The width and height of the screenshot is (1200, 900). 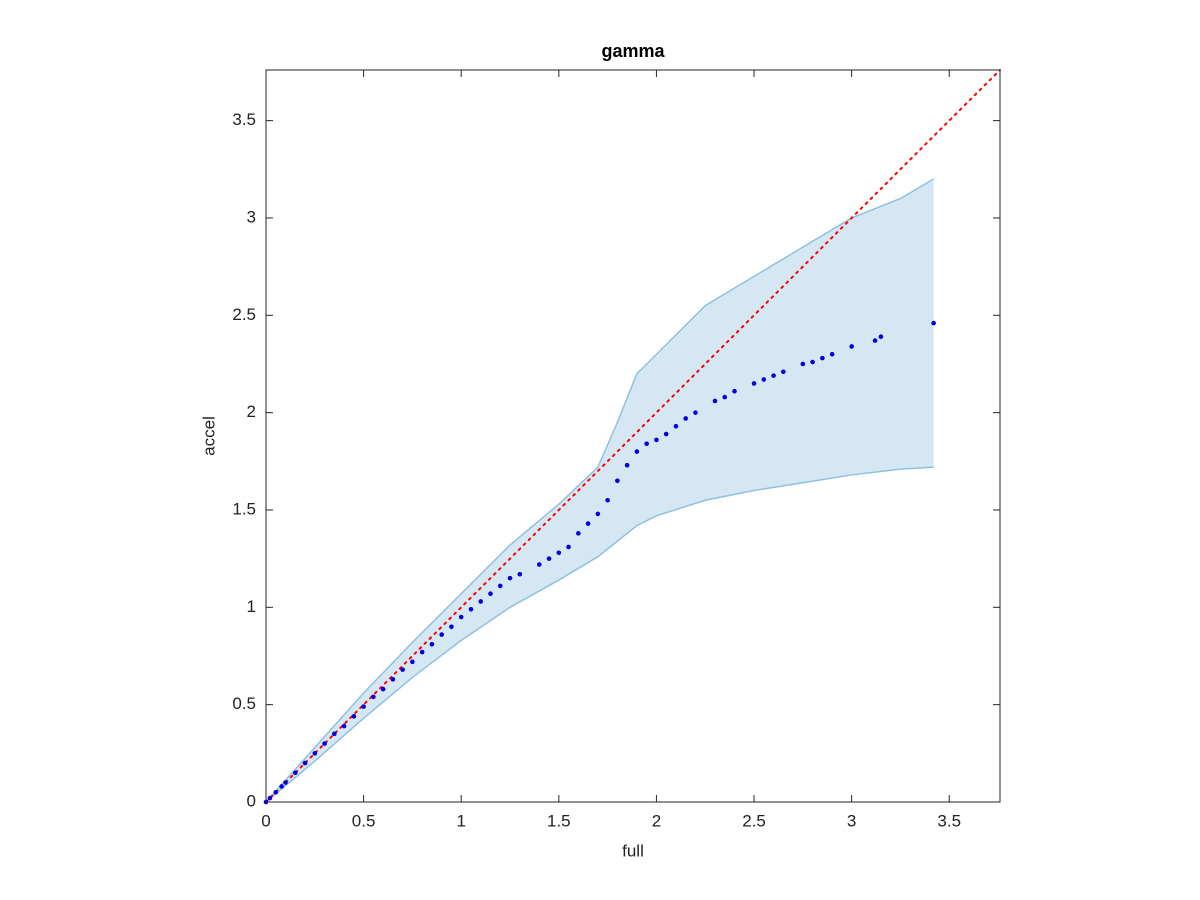 I want to click on y-tick-label: 3, so click(x=251, y=216).